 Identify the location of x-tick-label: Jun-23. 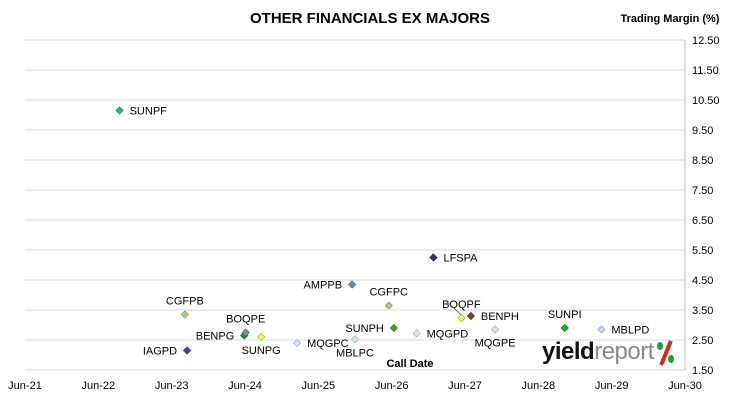
(172, 386).